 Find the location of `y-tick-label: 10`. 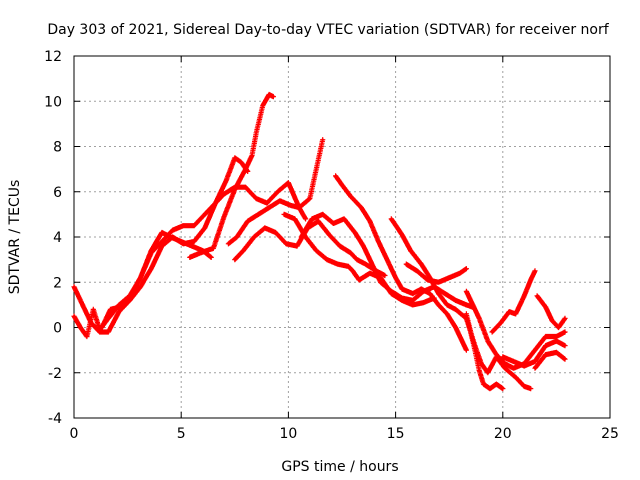

y-tick-label: 10 is located at coordinates (53, 102).